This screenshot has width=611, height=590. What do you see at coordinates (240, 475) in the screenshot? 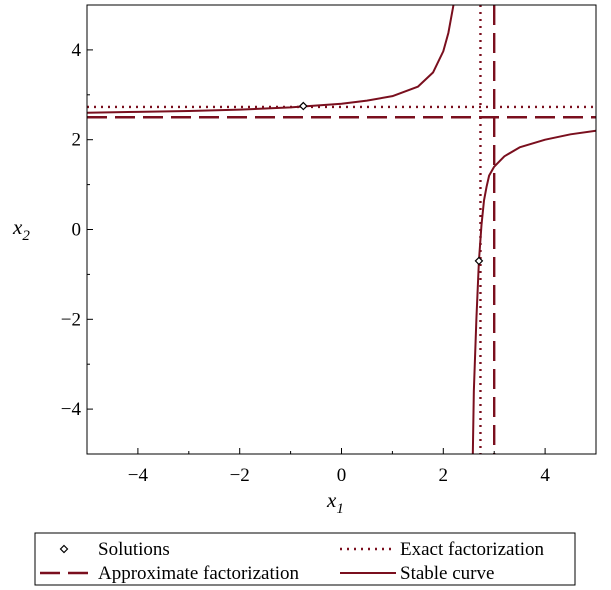
I see `x-tick-label-1: −2` at bounding box center [240, 475].